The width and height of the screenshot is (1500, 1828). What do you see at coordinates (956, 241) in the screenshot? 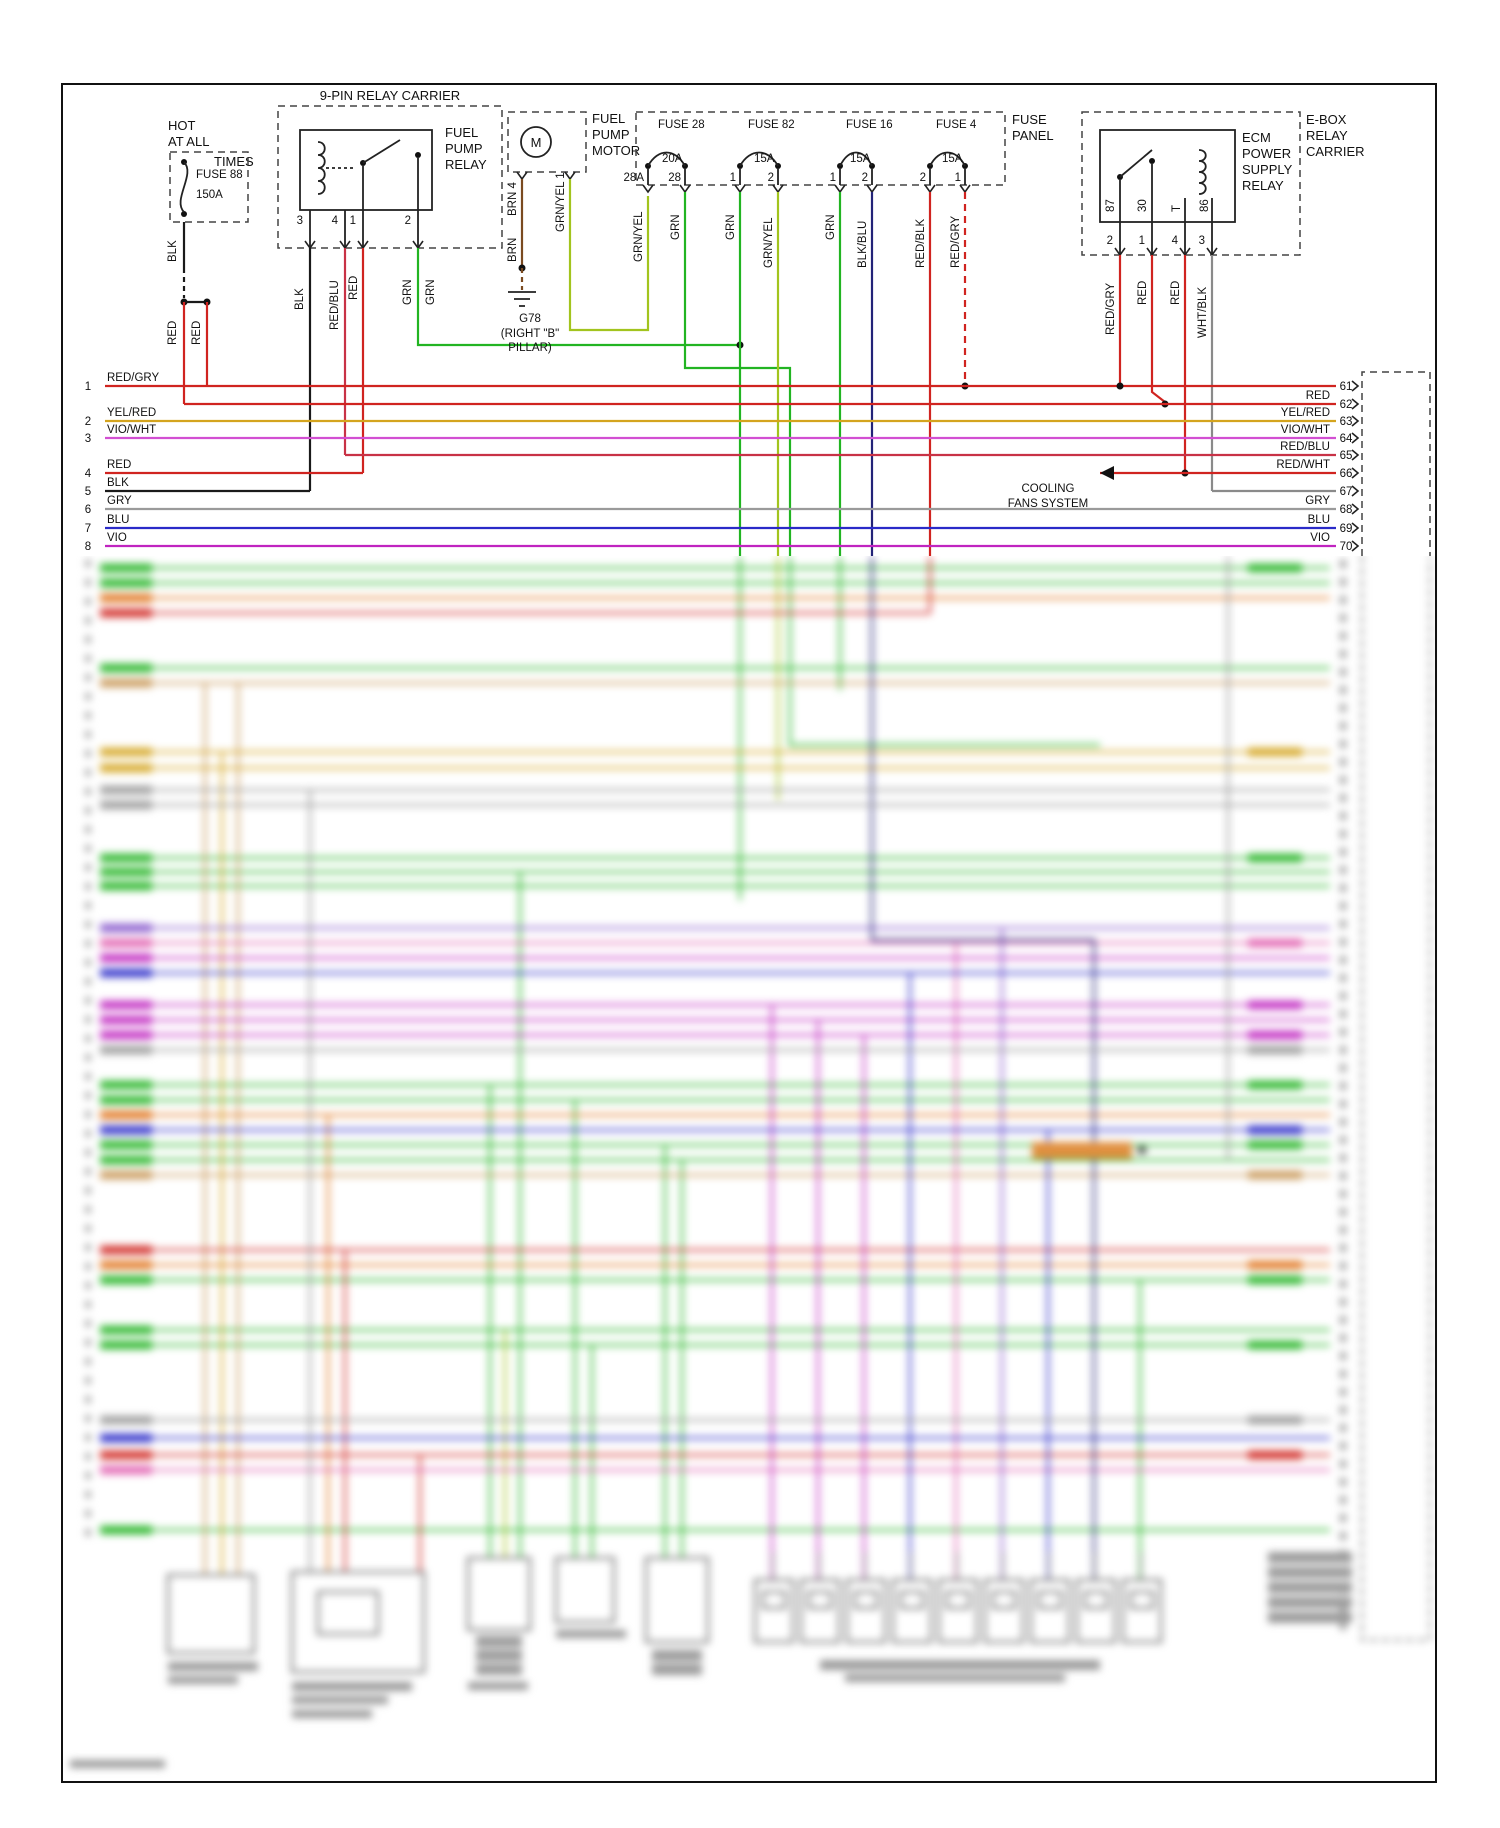
I see `wire-label-redgry-1: RED/GRY` at bounding box center [956, 241].